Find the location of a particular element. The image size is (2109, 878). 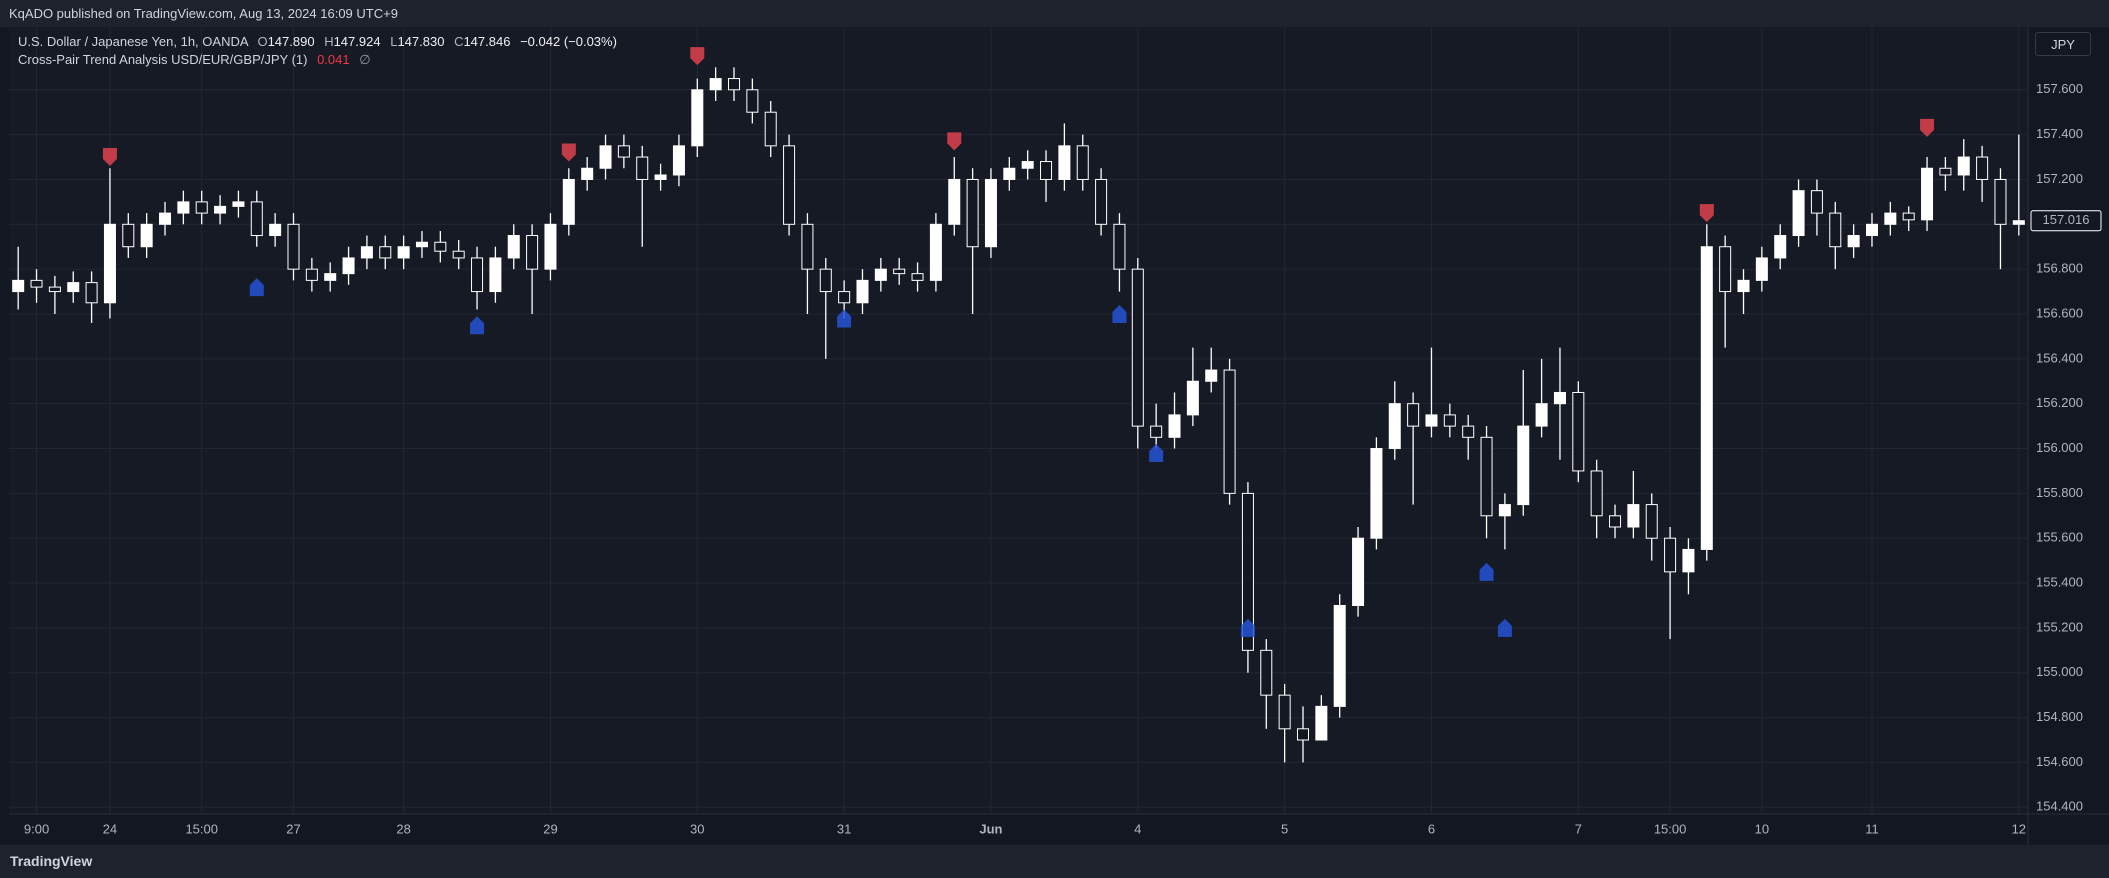

x-tick-label: 6 is located at coordinates (1431, 828).